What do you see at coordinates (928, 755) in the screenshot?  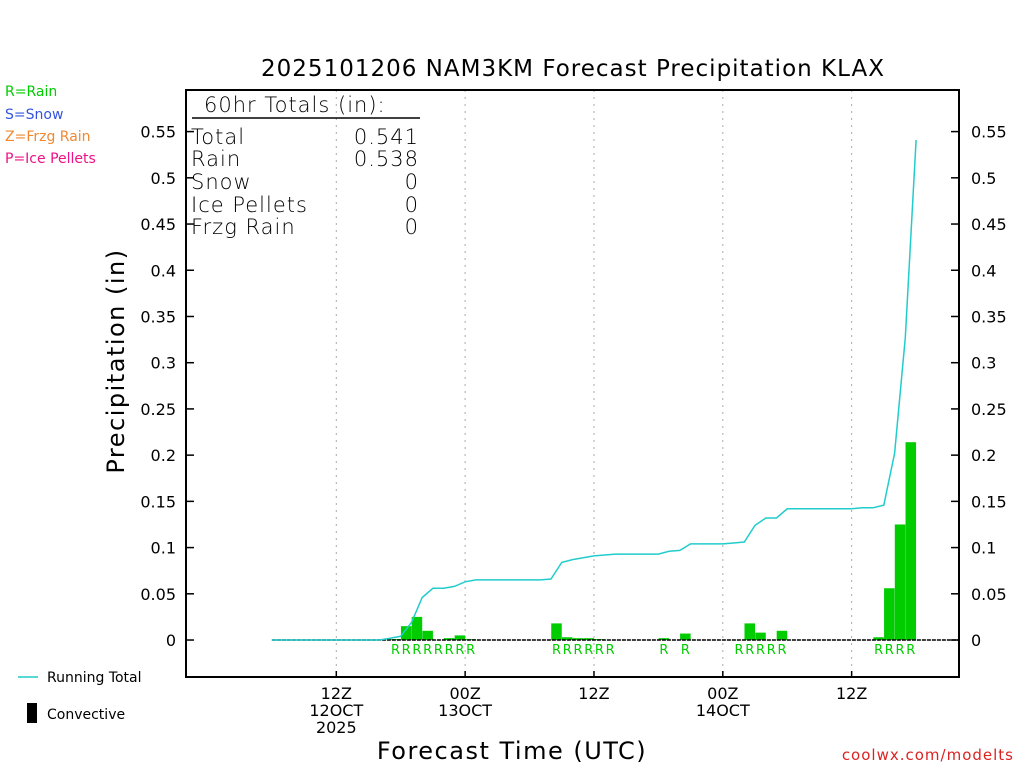 I see `credit-text: coolwx.com/modelts` at bounding box center [928, 755].